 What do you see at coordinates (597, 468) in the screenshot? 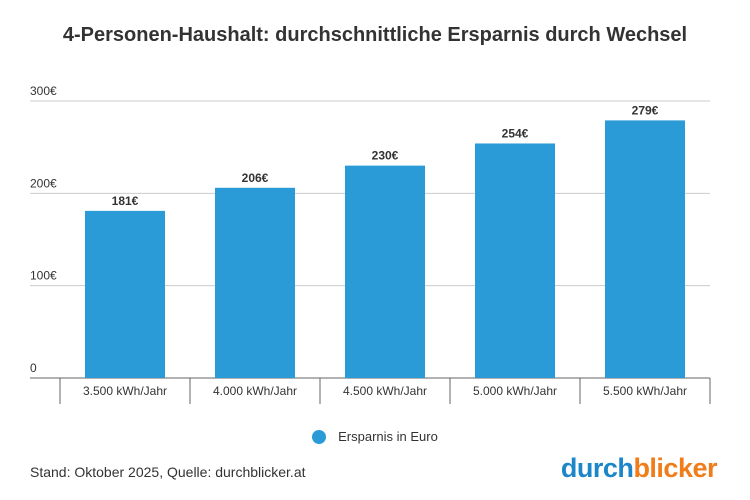
I see `brand-logo-part1: durch` at bounding box center [597, 468].